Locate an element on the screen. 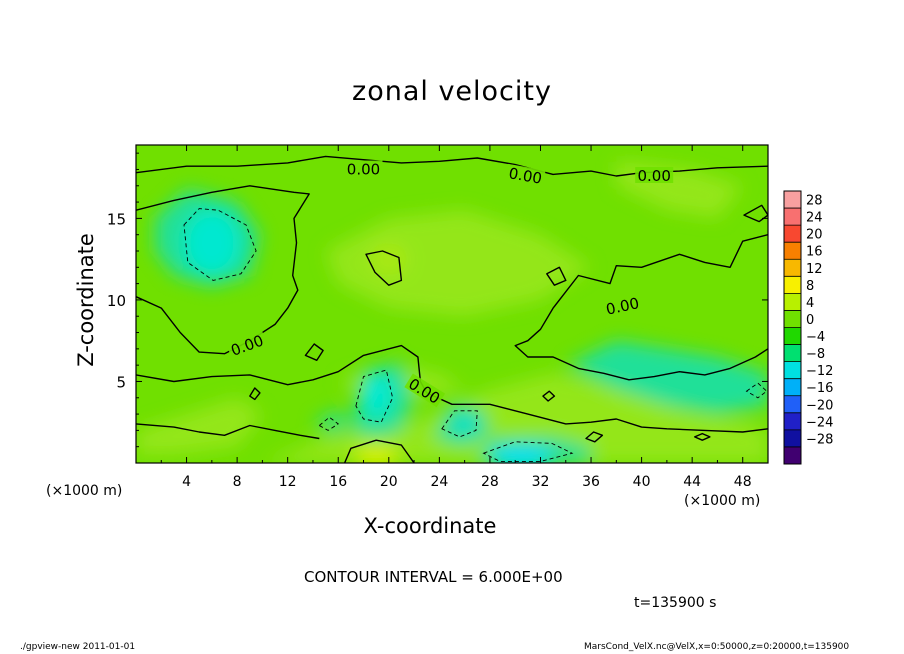 This screenshot has width=904, height=654. contour-label-group-2: 0.00 is located at coordinates (654, 176).